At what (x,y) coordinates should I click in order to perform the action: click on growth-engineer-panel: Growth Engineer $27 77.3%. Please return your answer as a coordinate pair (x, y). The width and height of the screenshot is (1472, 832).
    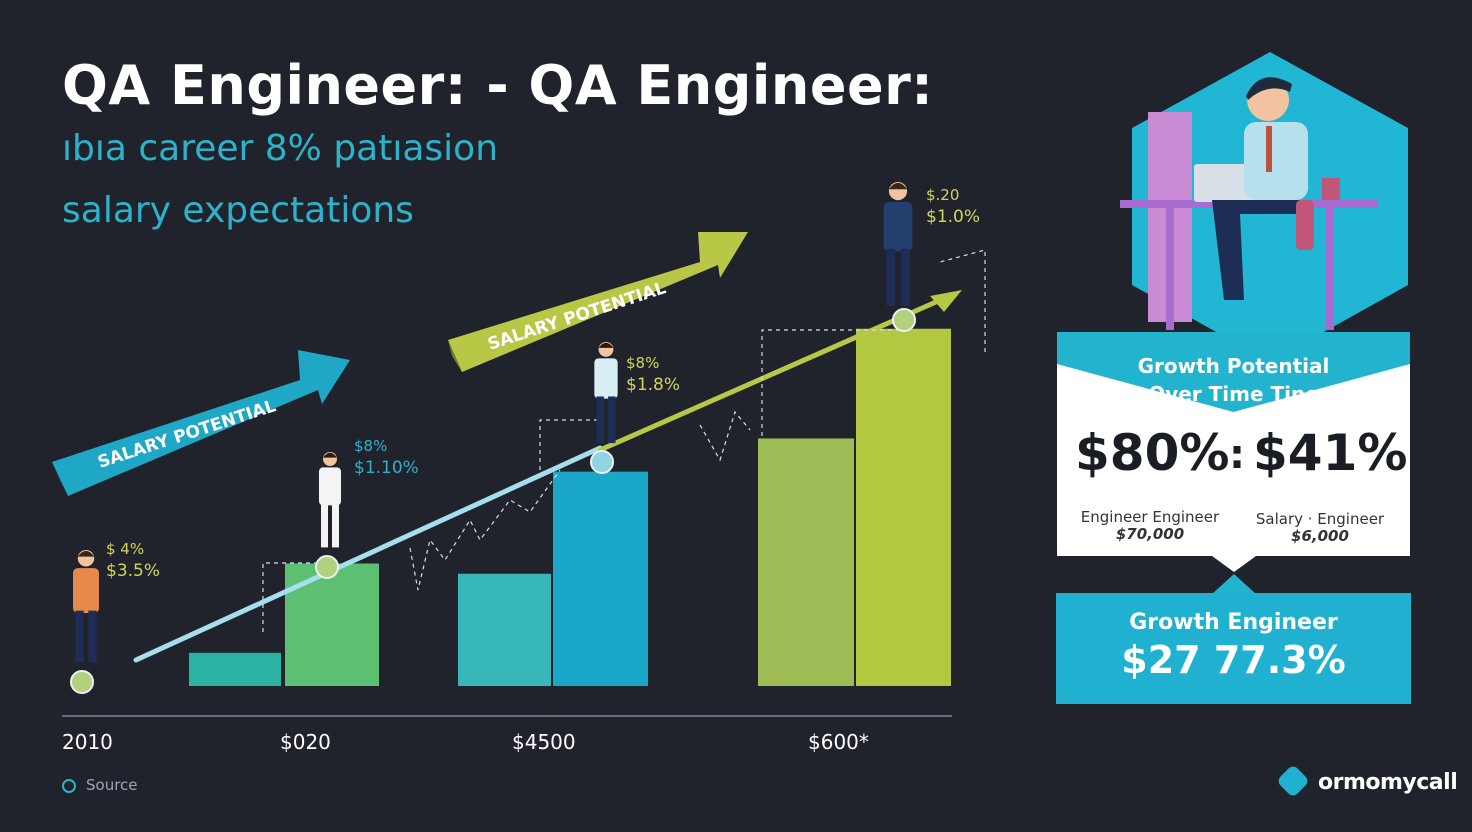
    Looking at the image, I should click on (1233, 648).